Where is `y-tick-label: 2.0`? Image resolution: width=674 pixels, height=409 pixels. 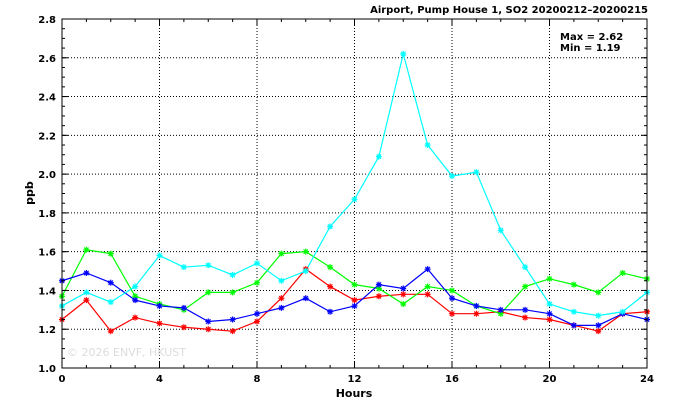 y-tick-label: 2.0 is located at coordinates (47, 175).